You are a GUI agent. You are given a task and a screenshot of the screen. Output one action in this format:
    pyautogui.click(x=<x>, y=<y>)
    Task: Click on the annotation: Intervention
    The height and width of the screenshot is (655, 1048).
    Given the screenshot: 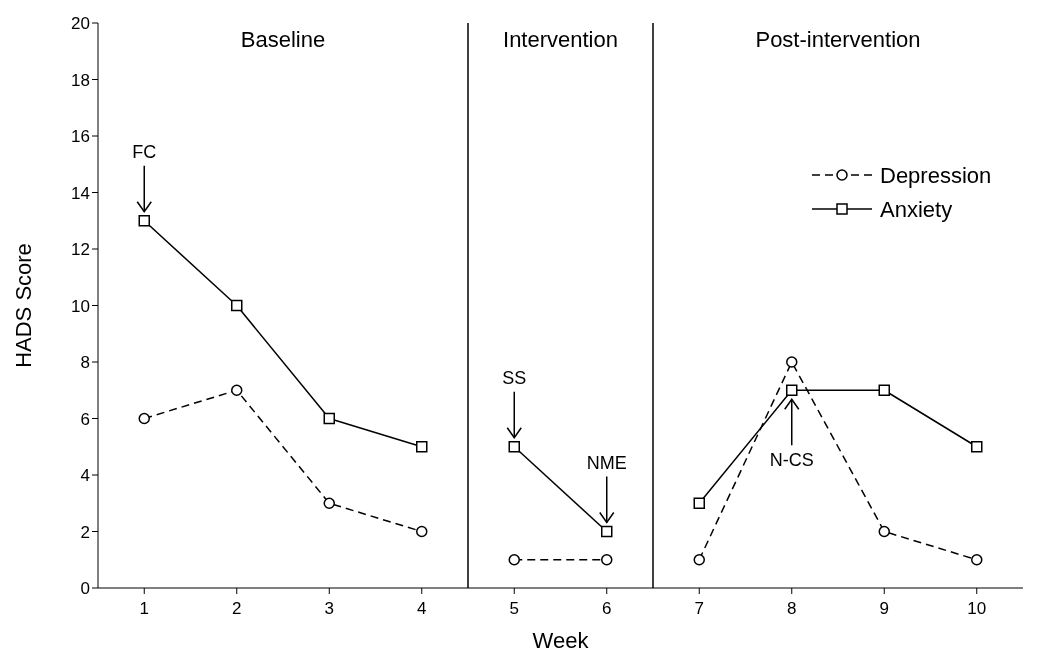 What is the action you would take?
    pyautogui.click(x=560, y=39)
    